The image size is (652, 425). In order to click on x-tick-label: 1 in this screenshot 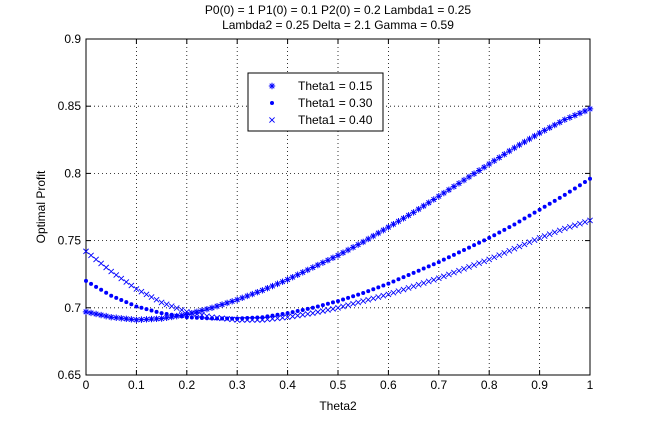, I will do `click(590, 385)`.